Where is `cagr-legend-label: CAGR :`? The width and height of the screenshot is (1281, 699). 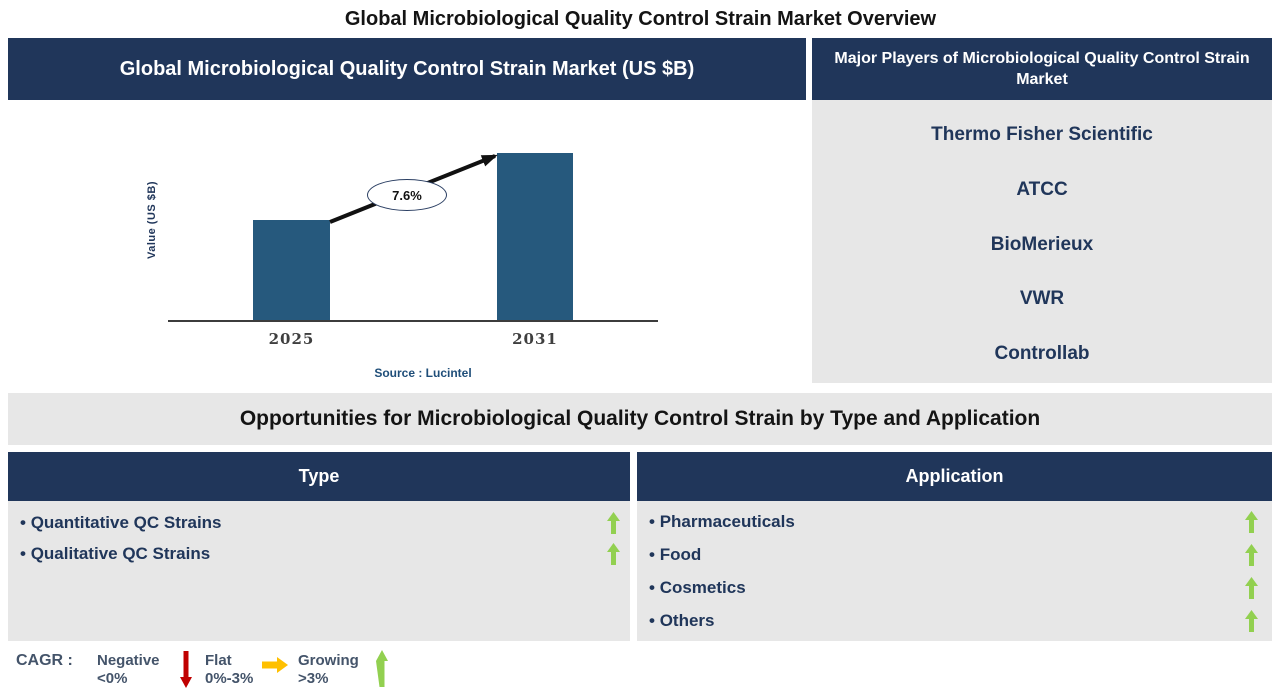 cagr-legend-label: CAGR : is located at coordinates (44, 660).